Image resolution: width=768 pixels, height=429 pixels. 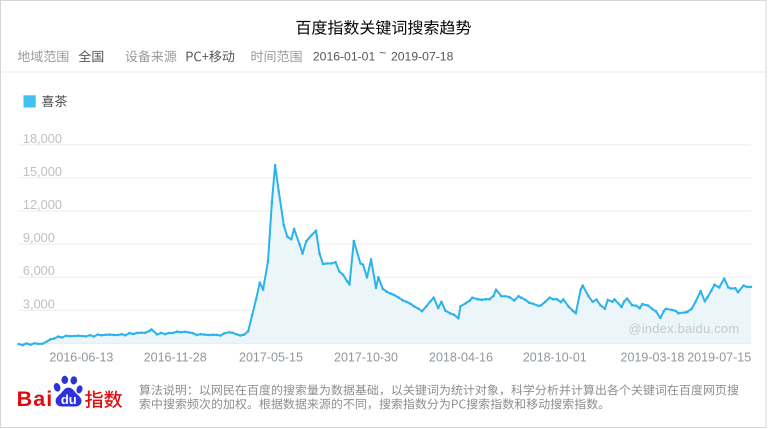 What do you see at coordinates (175, 357) in the screenshot?
I see `svg-text: 2016-11-28` at bounding box center [175, 357].